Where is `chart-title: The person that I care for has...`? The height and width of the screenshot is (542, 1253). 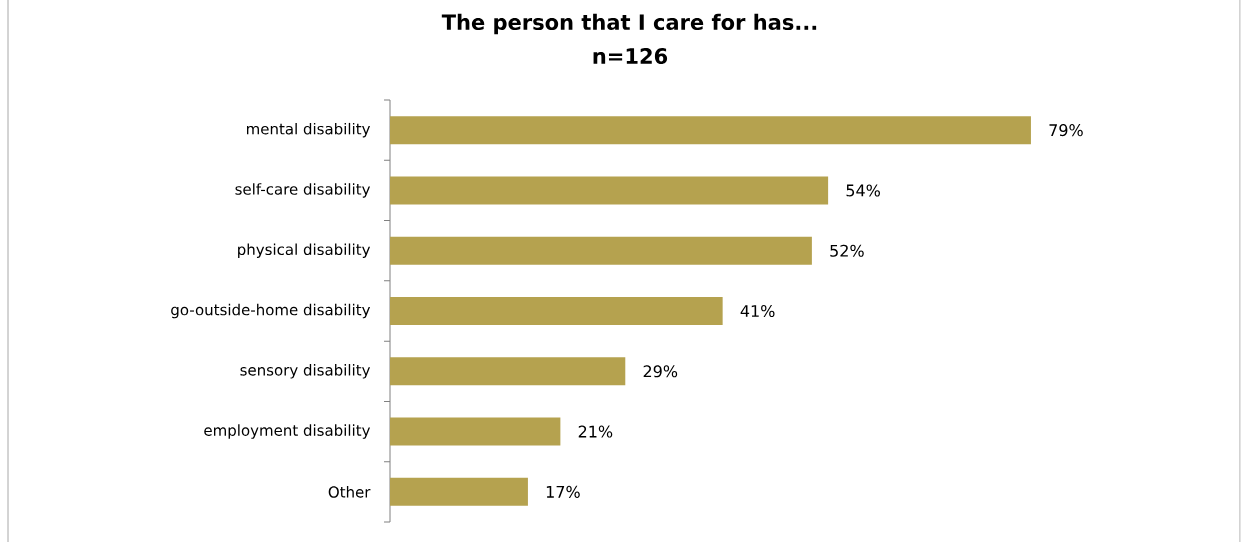 chart-title: The person that I care for has... is located at coordinates (629, 24).